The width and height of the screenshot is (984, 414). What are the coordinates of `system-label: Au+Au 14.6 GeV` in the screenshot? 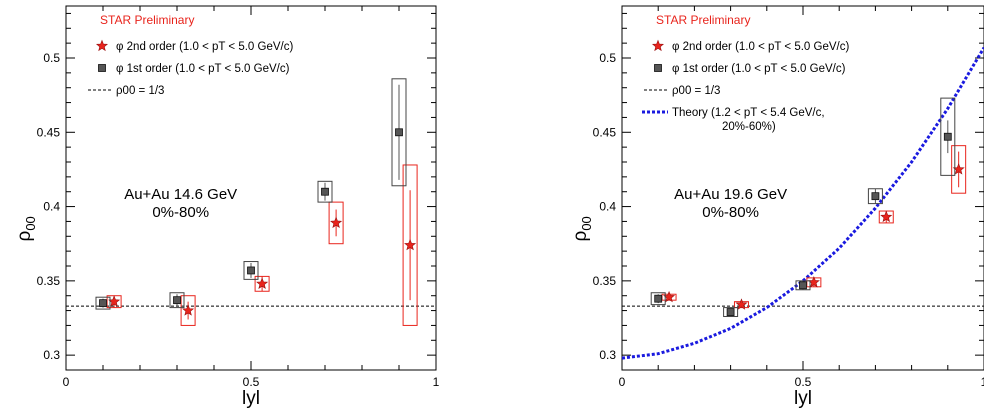 It's located at (180, 194).